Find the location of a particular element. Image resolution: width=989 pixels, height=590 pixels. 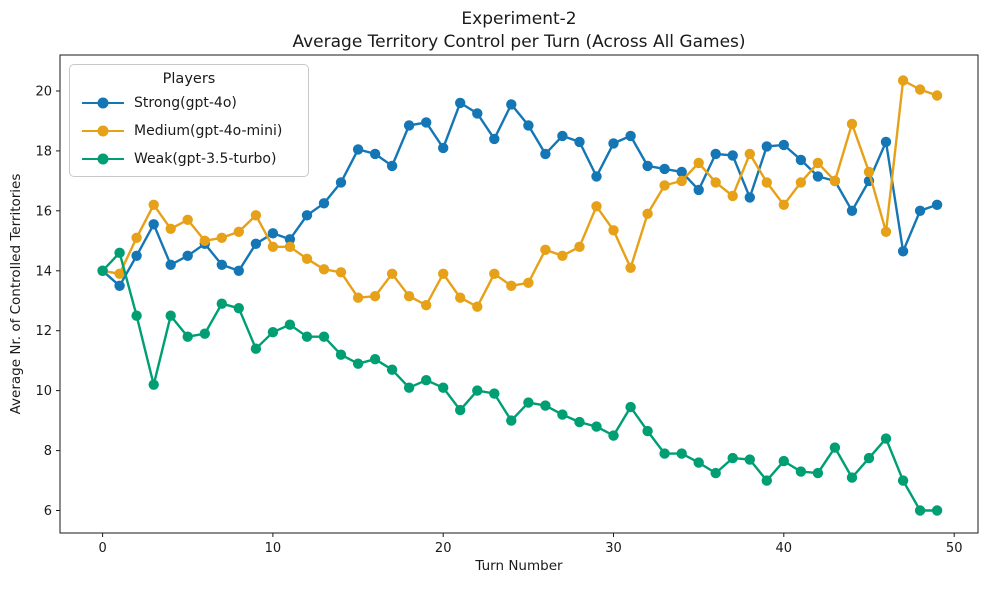

legend-marker-medium is located at coordinates (103, 131).